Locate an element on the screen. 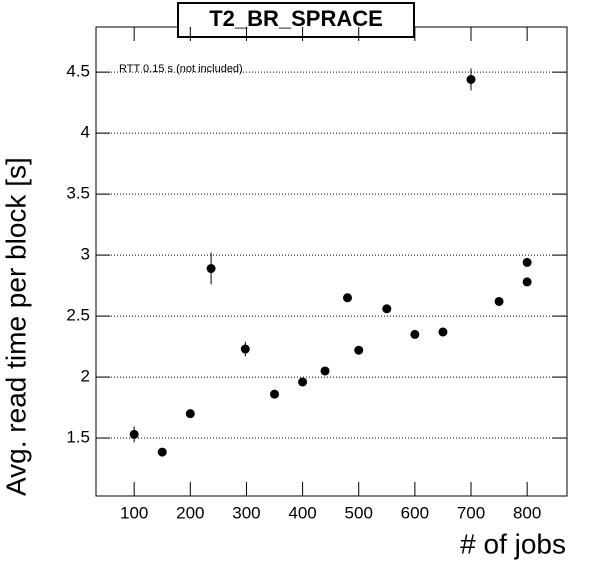 The image size is (596, 572). x-tick-label: 800 is located at coordinates (527, 512).